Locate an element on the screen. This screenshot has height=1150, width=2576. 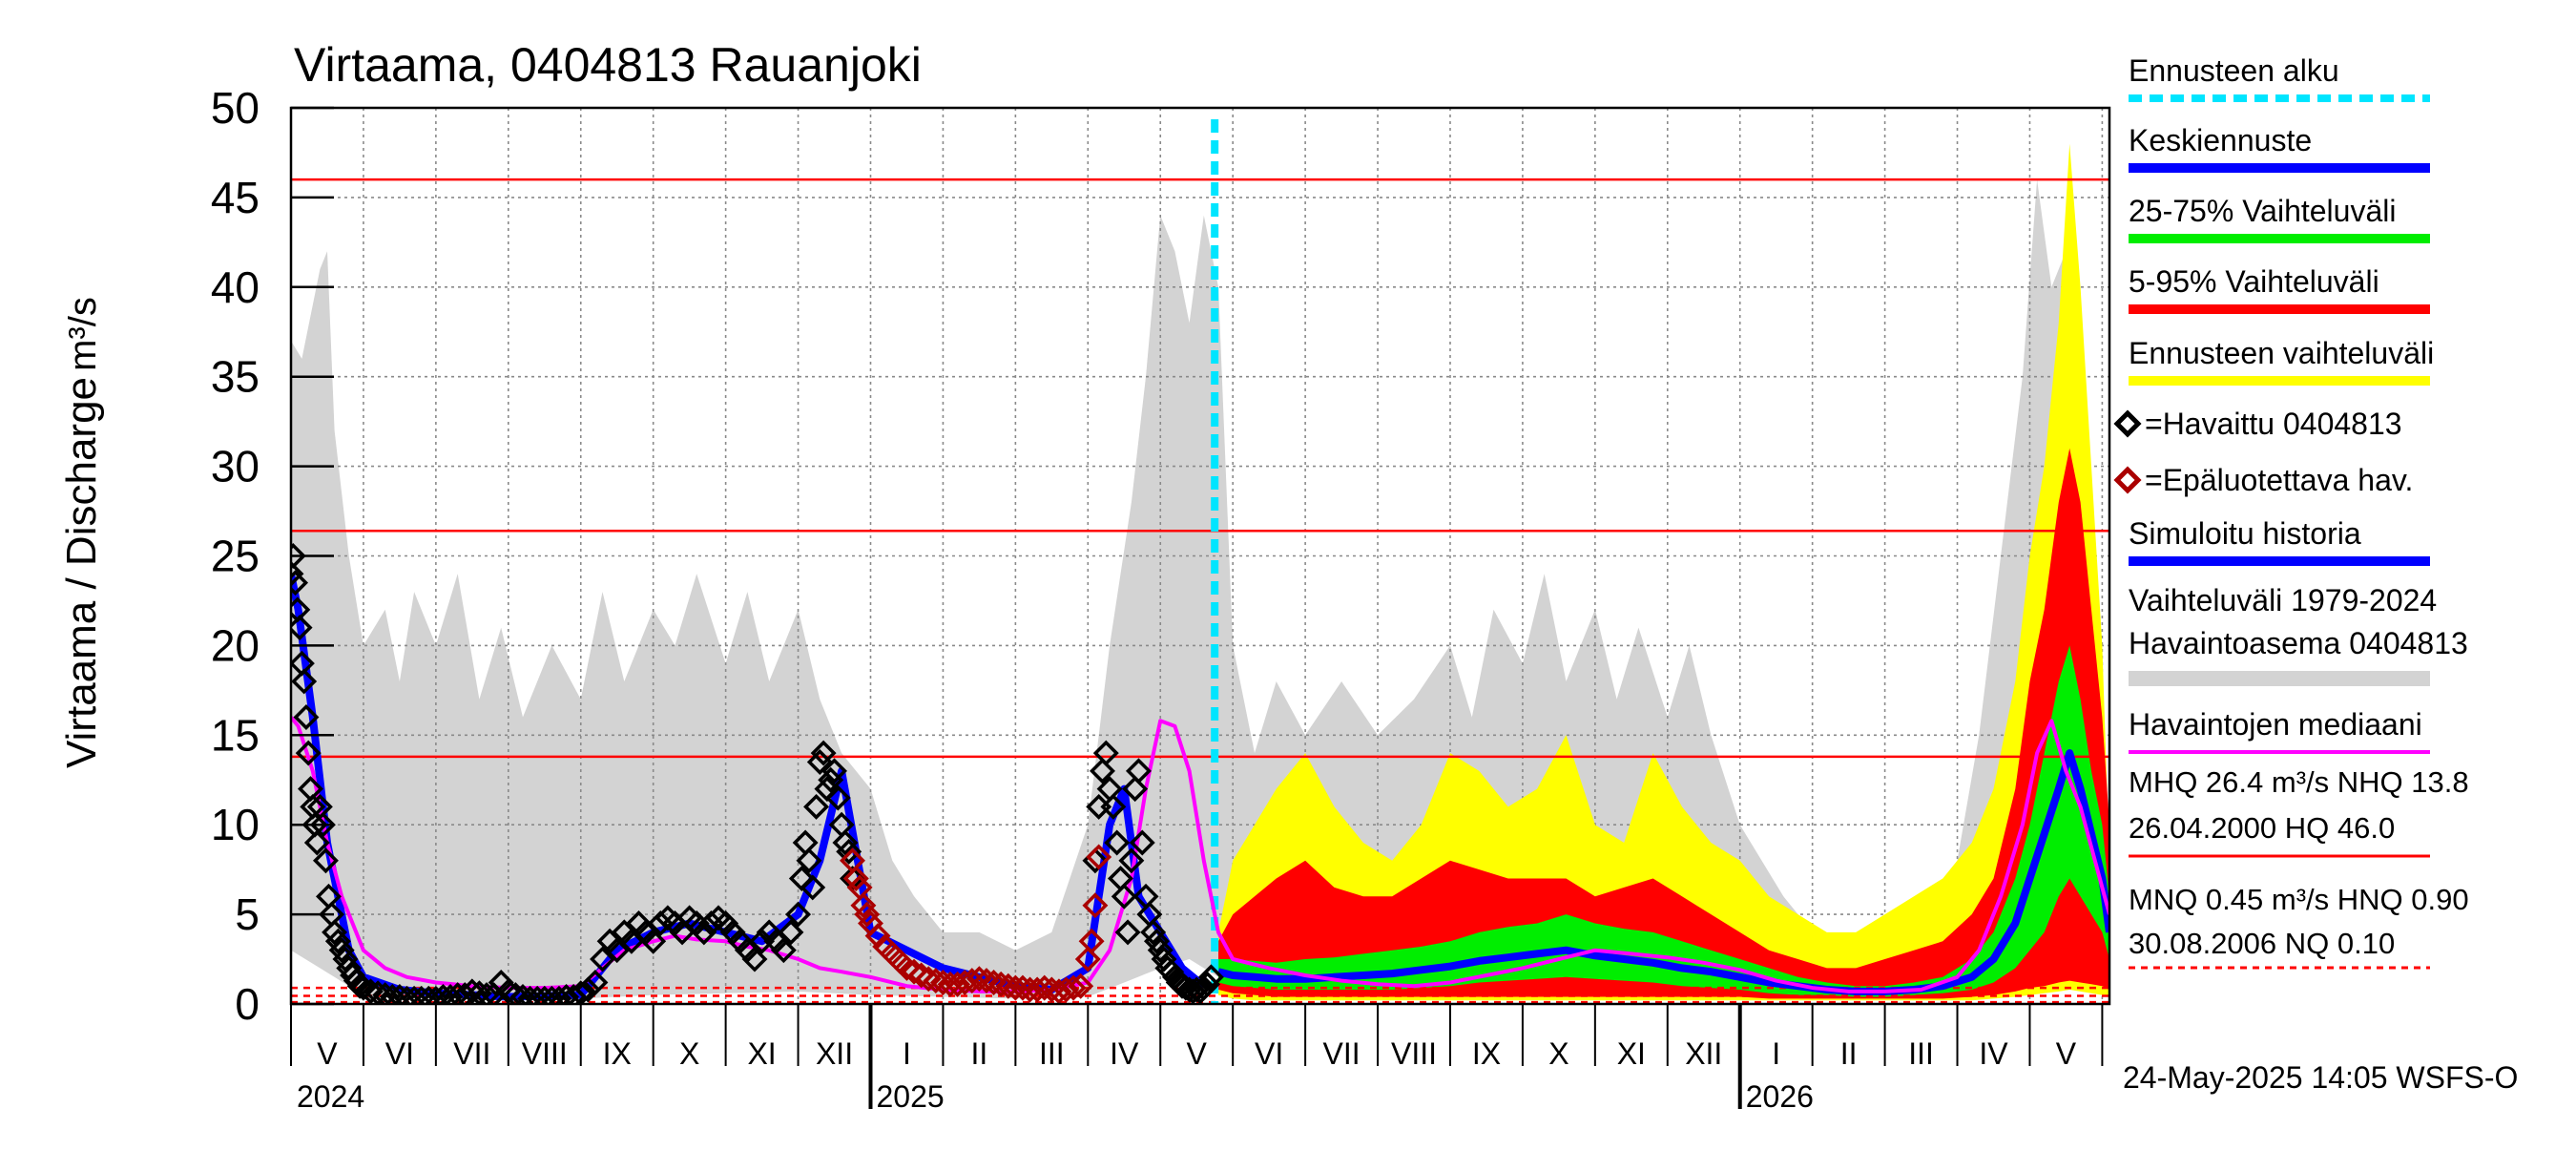
x-year-label: 2025 is located at coordinates (910, 1096).